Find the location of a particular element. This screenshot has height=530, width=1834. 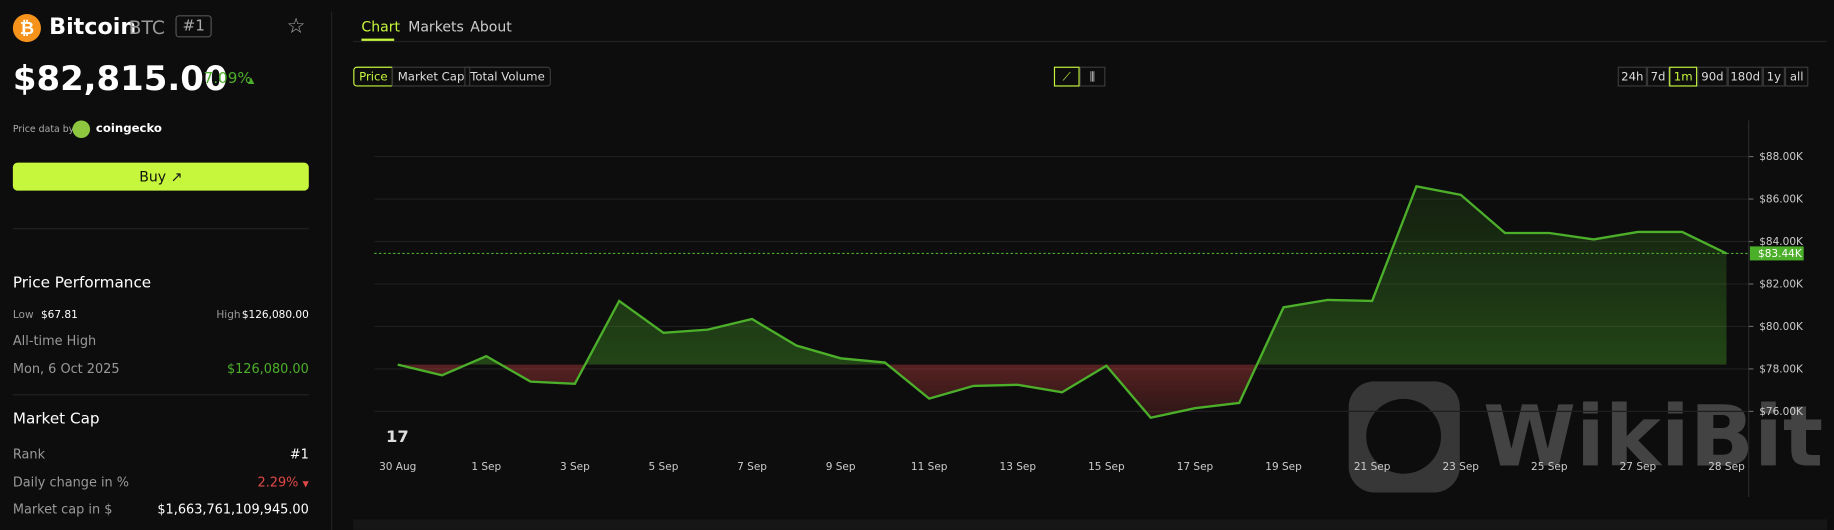

range-button: 90d is located at coordinates (1712, 76).